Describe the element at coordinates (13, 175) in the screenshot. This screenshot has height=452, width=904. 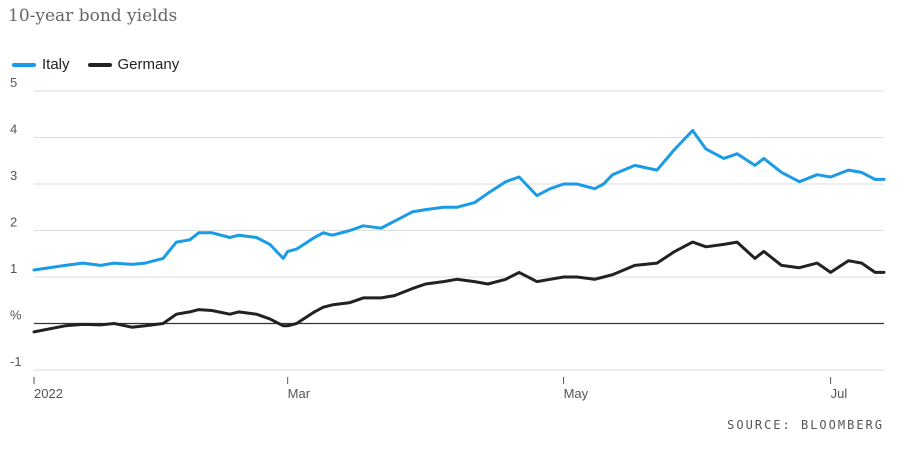
I see `y-tick-label: 3` at that location.